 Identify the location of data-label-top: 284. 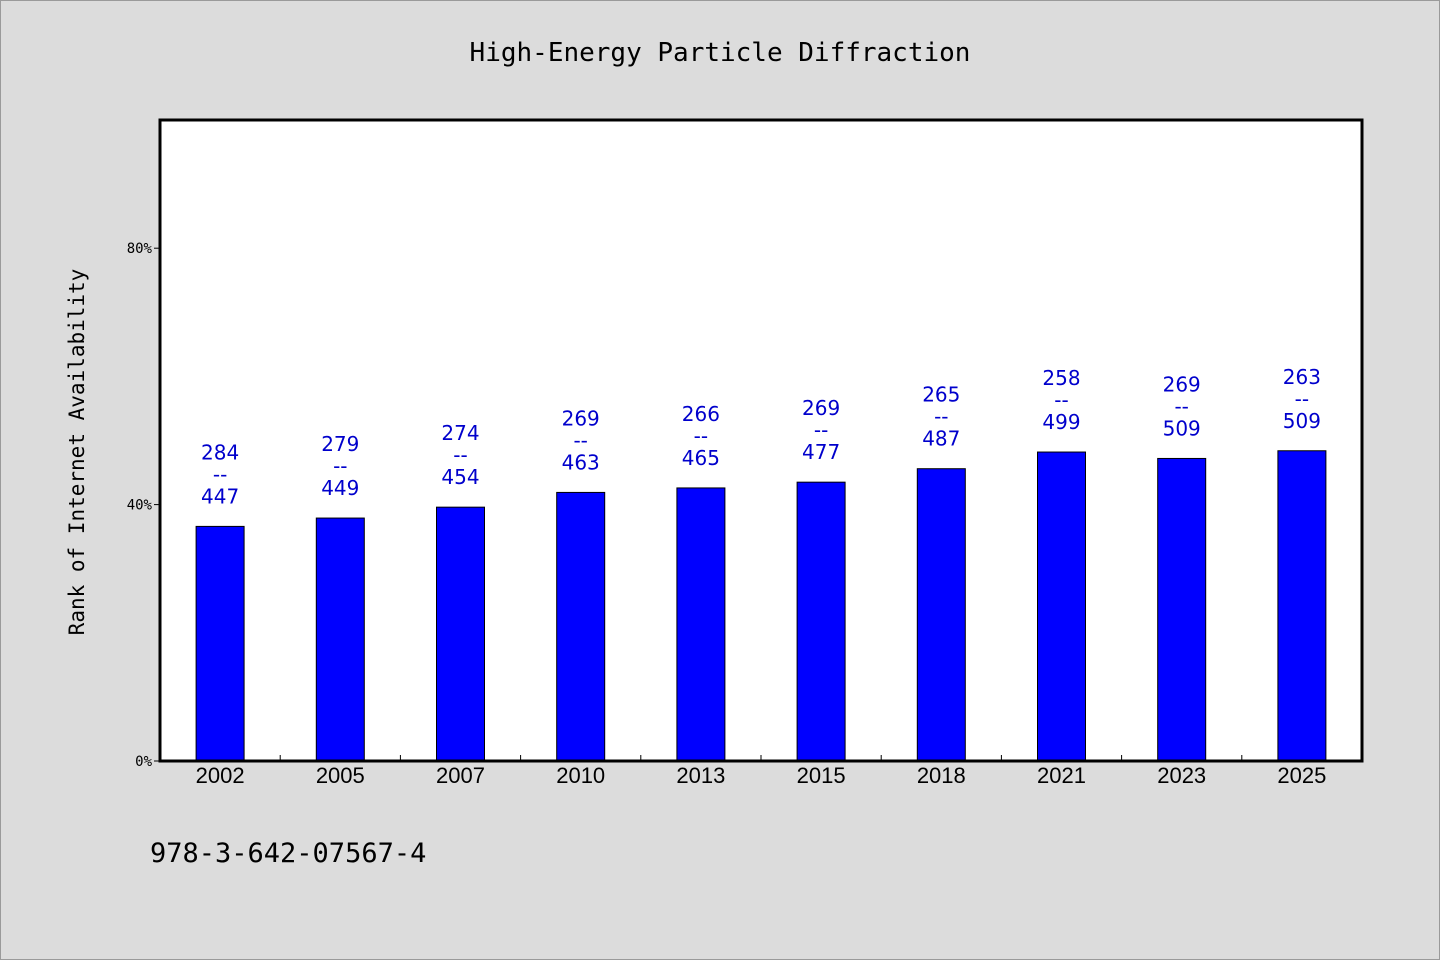
(220, 452).